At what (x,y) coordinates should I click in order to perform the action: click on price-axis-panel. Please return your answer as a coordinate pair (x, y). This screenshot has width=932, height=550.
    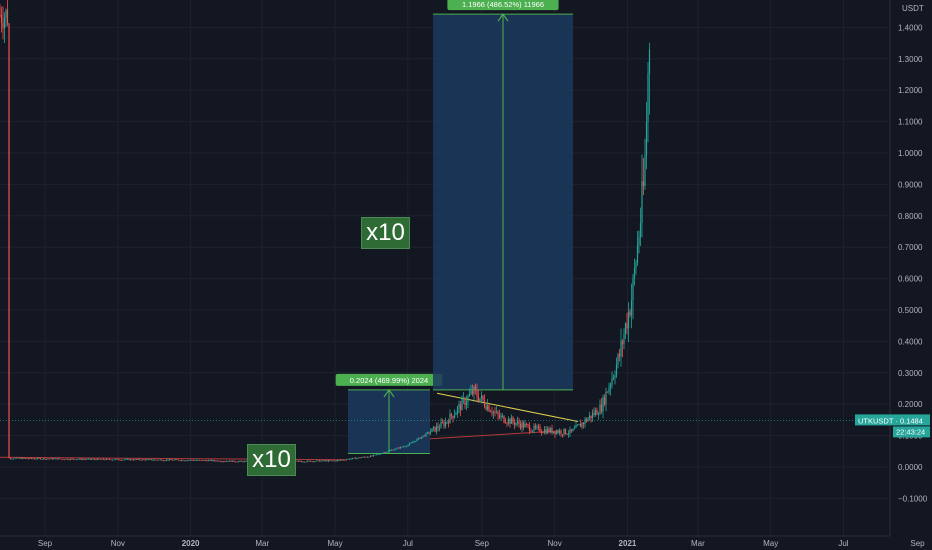
    Looking at the image, I should click on (911, 275).